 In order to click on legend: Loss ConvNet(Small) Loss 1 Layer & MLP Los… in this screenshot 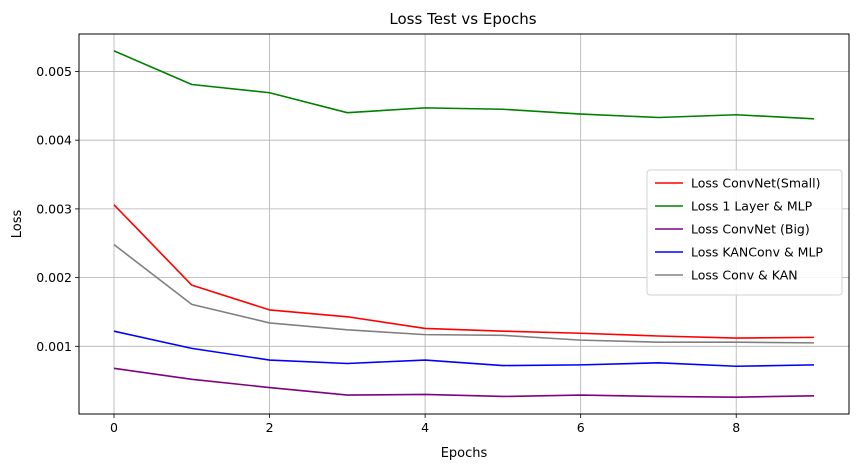, I will do `click(744, 232)`.